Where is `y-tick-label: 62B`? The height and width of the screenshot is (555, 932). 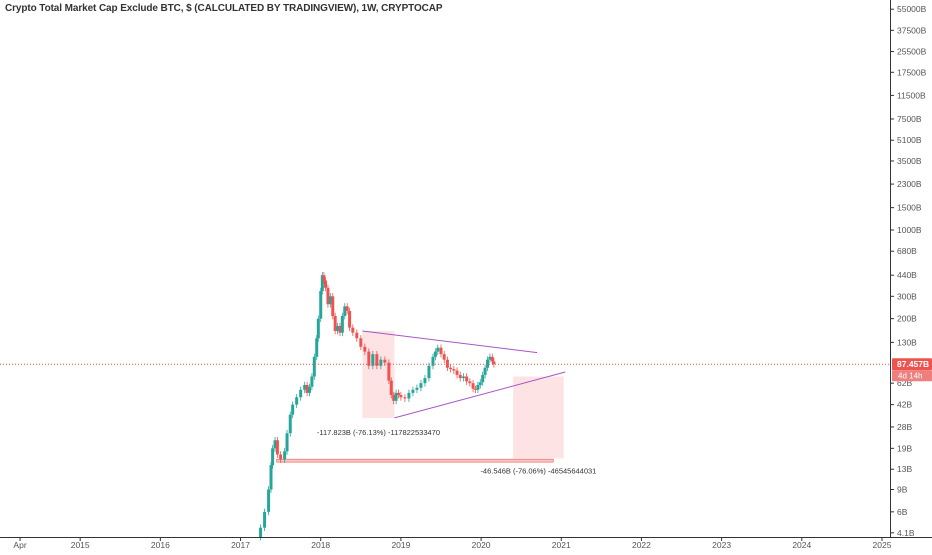
y-tick-label: 62B is located at coordinates (904, 383).